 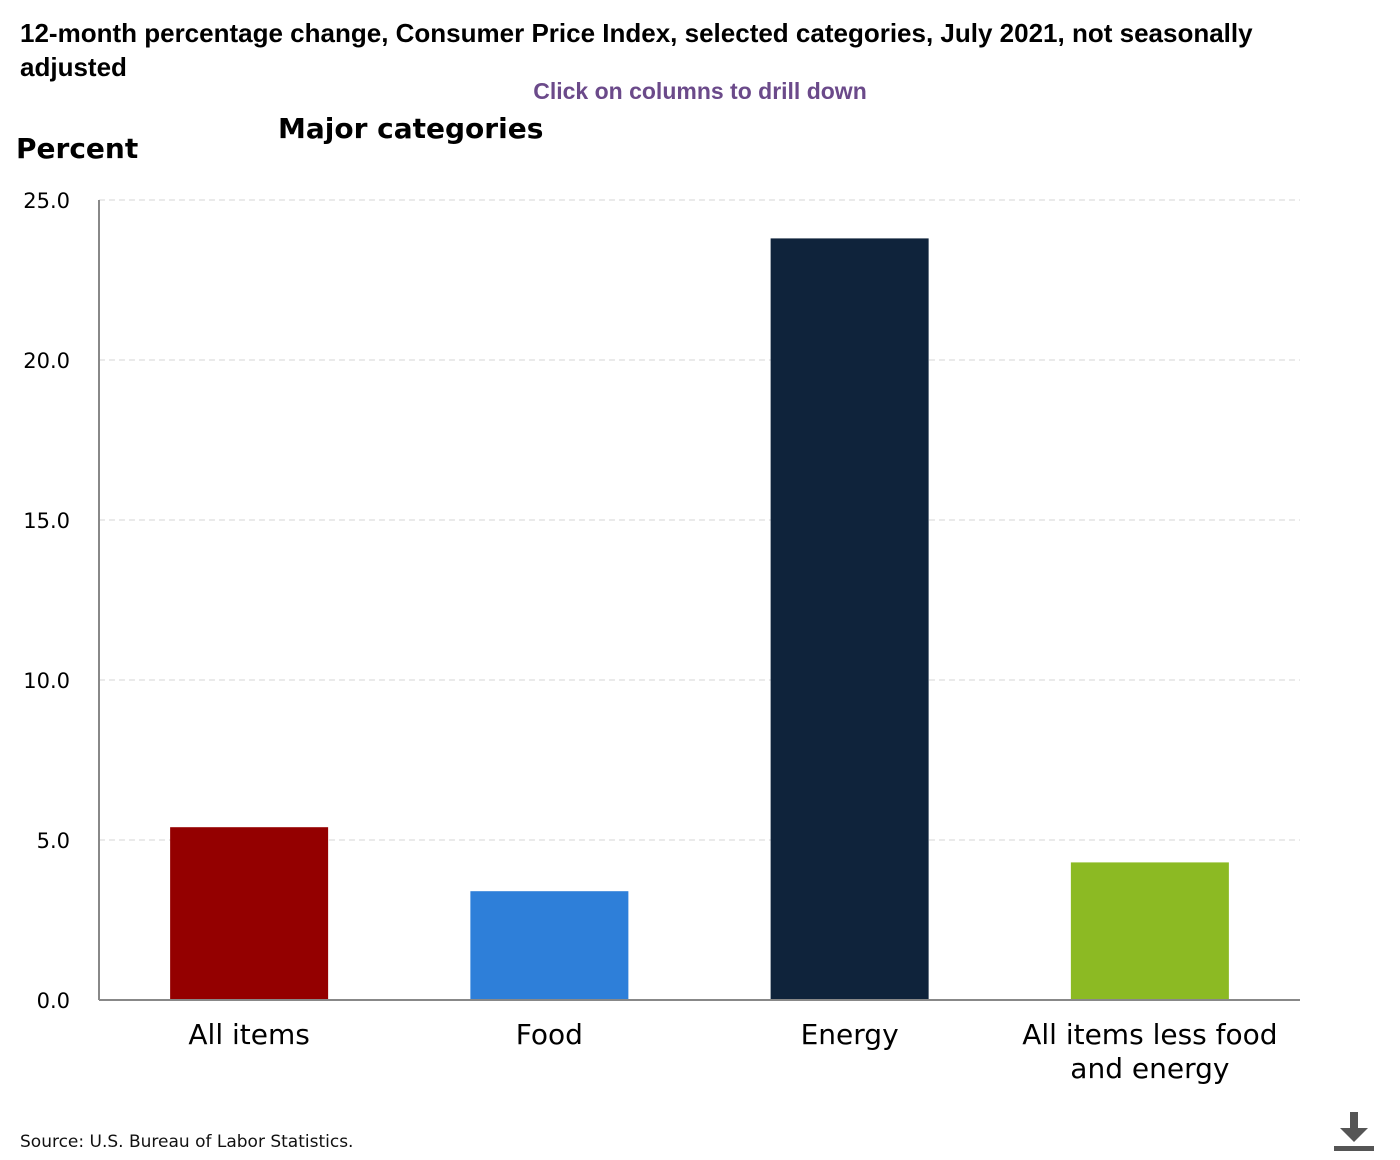 What do you see at coordinates (549, 1034) in the screenshot?
I see `x-tick-label: Food` at bounding box center [549, 1034].